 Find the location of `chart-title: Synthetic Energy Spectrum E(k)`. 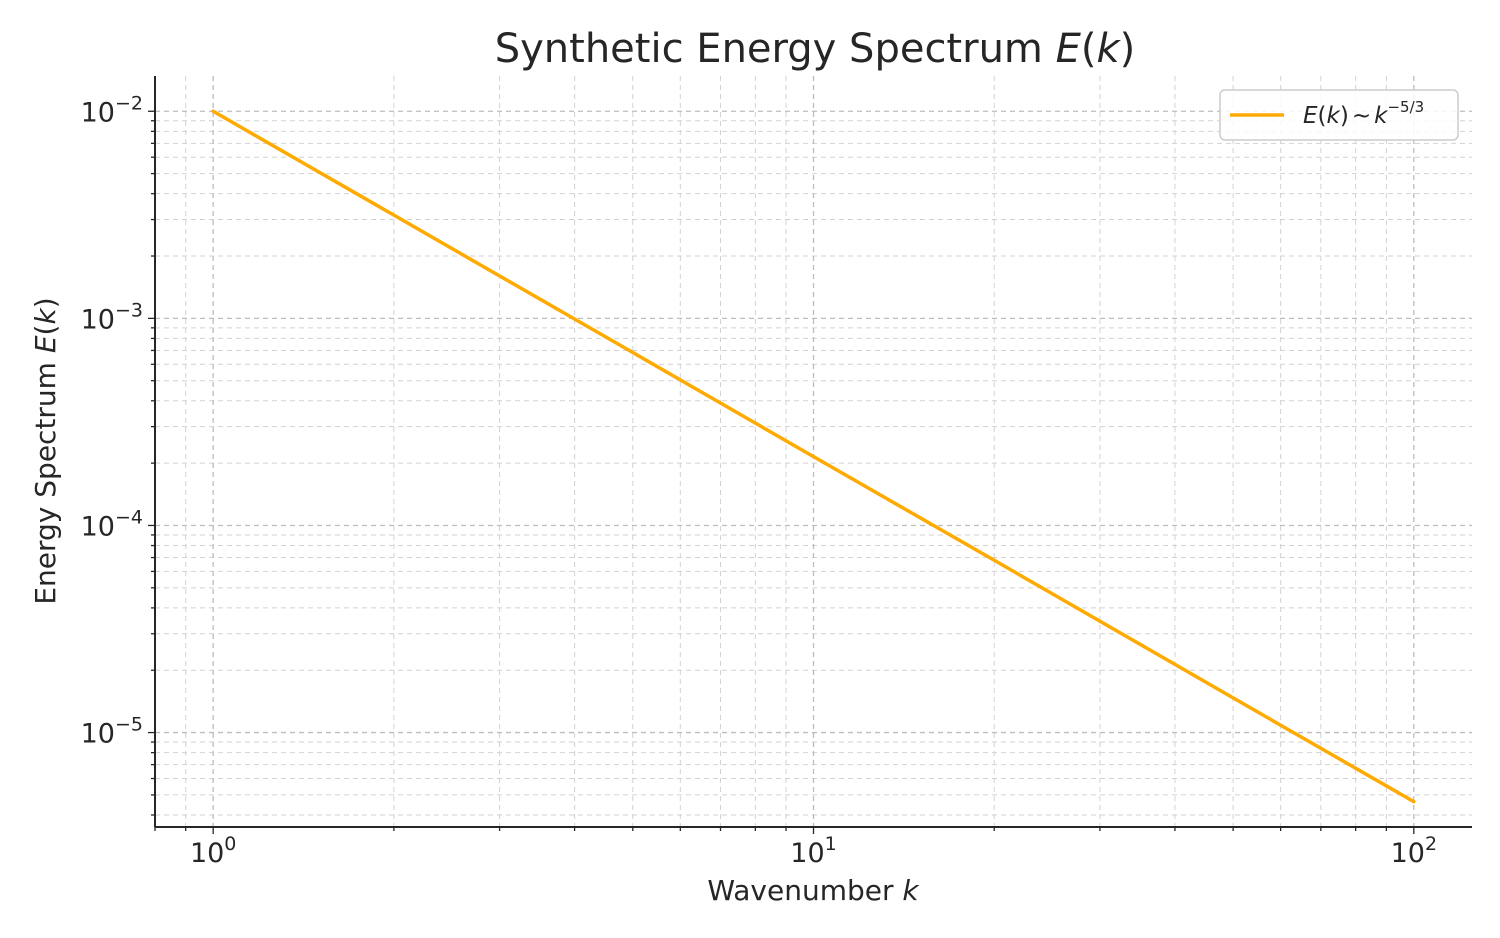

chart-title: Synthetic Energy Spectrum E(k) is located at coordinates (815, 49).